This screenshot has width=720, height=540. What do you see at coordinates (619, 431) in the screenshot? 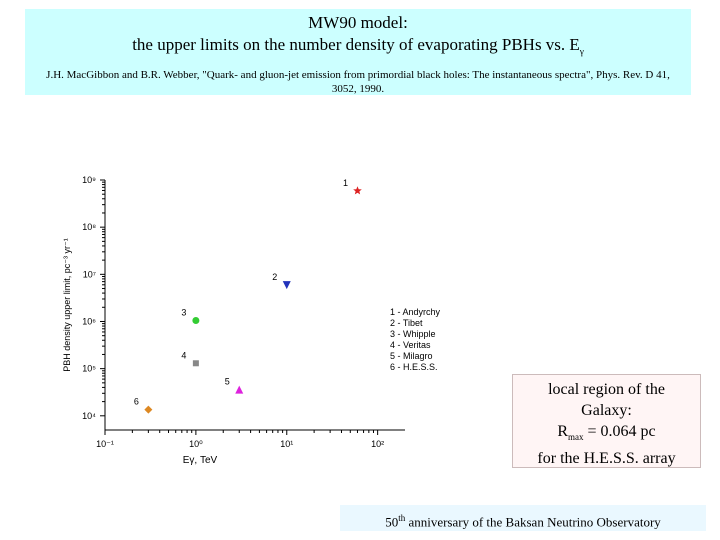
I see `rmax-value: = 0.064 pc` at bounding box center [619, 431].